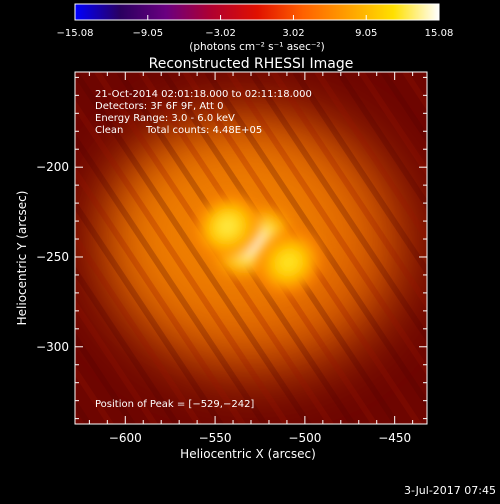  What do you see at coordinates (257, 12) in the screenshot?
I see `colorbar` at bounding box center [257, 12].